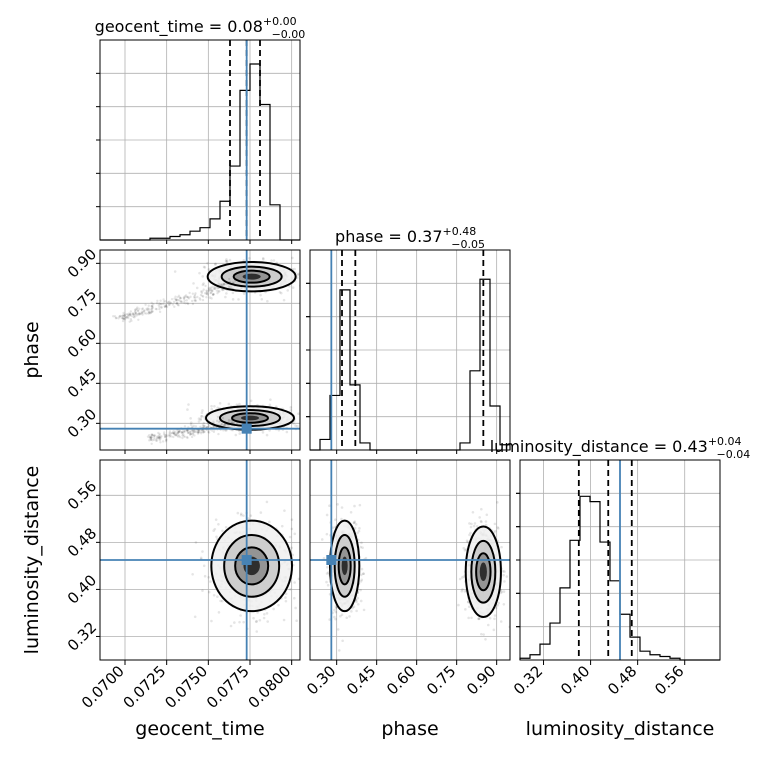 The width and height of the screenshot is (760, 760). I want to click on y-tick-label: 0.45, so click(82, 383).